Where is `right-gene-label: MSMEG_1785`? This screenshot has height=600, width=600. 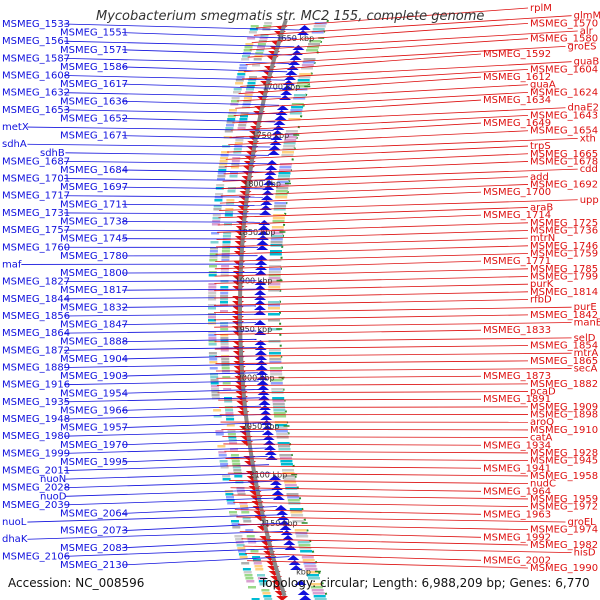 right-gene-label: MSMEG_1785 is located at coordinates (564, 269).